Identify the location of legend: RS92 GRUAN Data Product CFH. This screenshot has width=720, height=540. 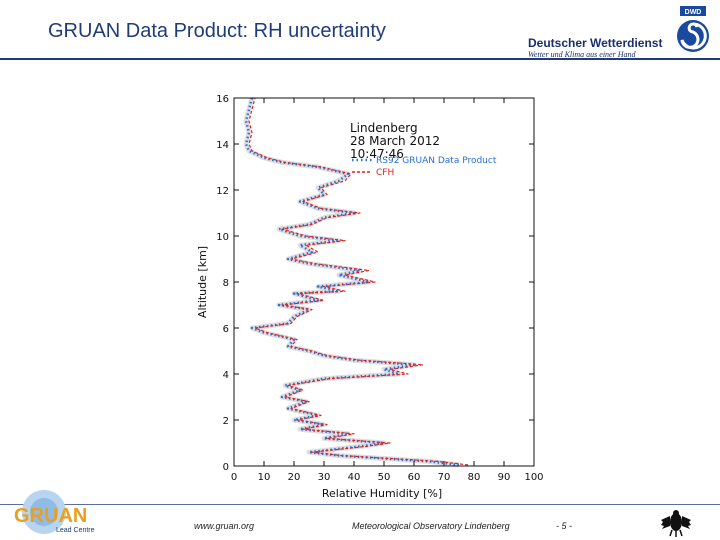
(424, 167).